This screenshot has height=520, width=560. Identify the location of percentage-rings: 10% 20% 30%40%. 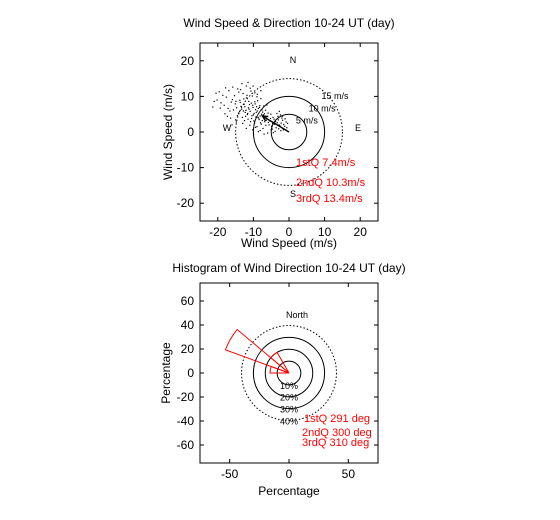
(289, 375).